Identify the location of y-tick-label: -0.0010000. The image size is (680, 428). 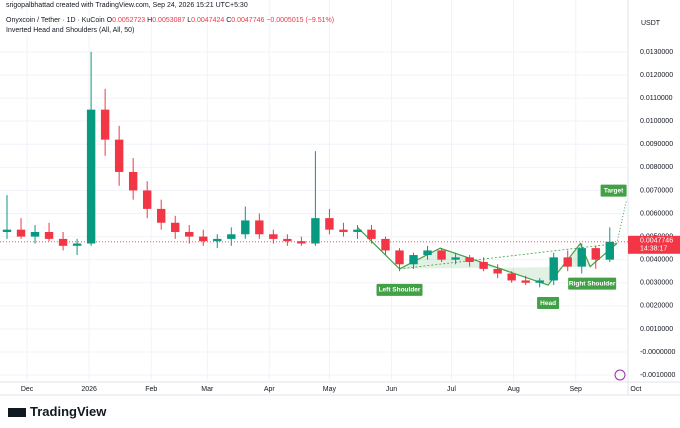
(658, 375).